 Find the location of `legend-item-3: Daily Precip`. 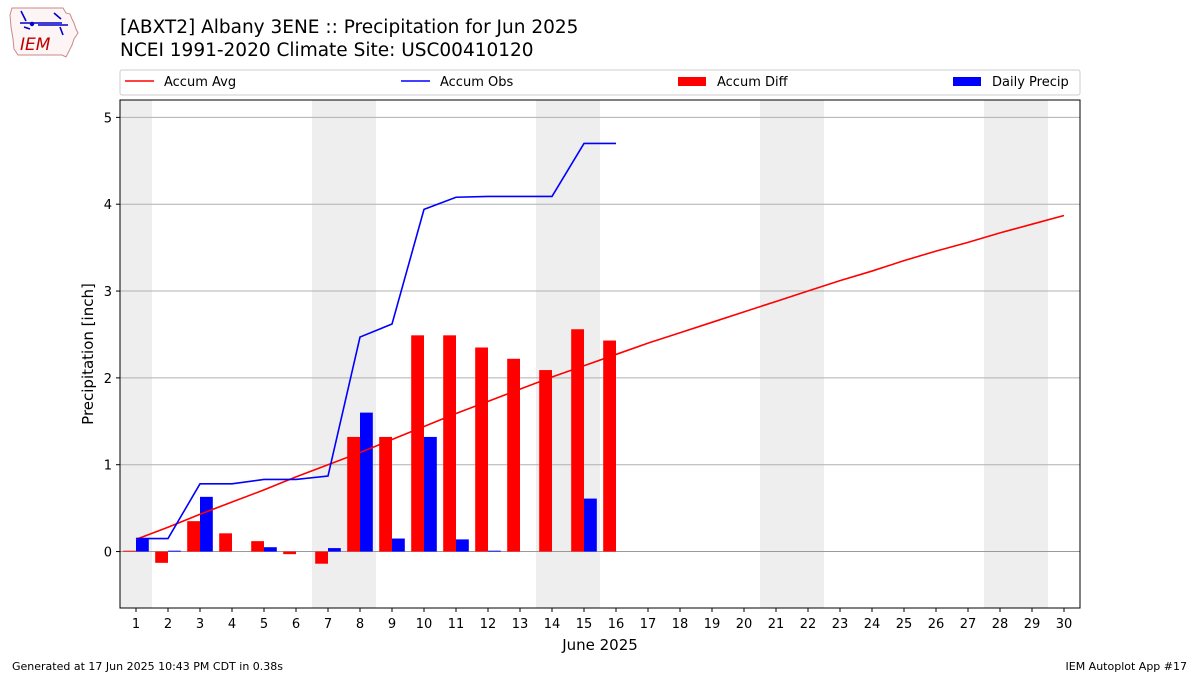

legend-item-3: Daily Precip is located at coordinates (1011, 82).